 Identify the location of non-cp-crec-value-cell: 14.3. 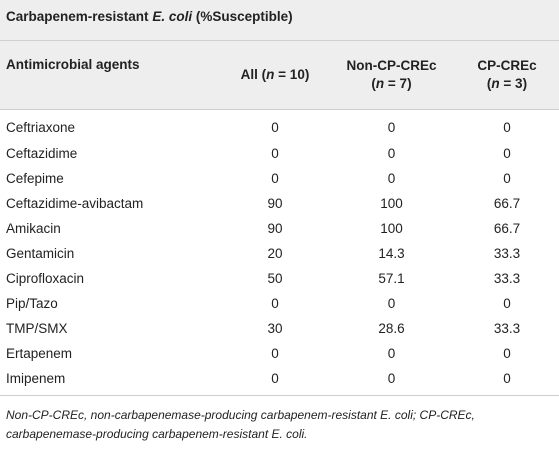
(391, 253).